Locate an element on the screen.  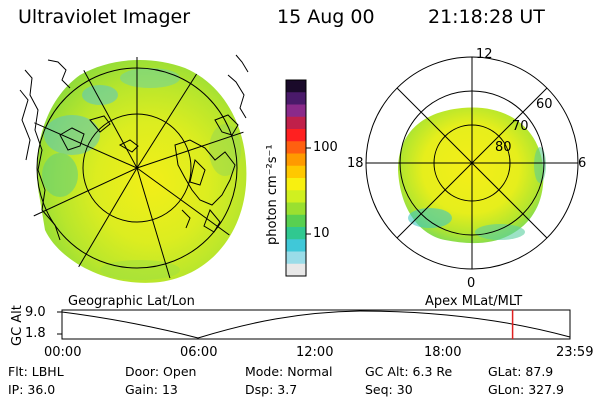
time-tick-1200: 12:00 is located at coordinates (315, 352).